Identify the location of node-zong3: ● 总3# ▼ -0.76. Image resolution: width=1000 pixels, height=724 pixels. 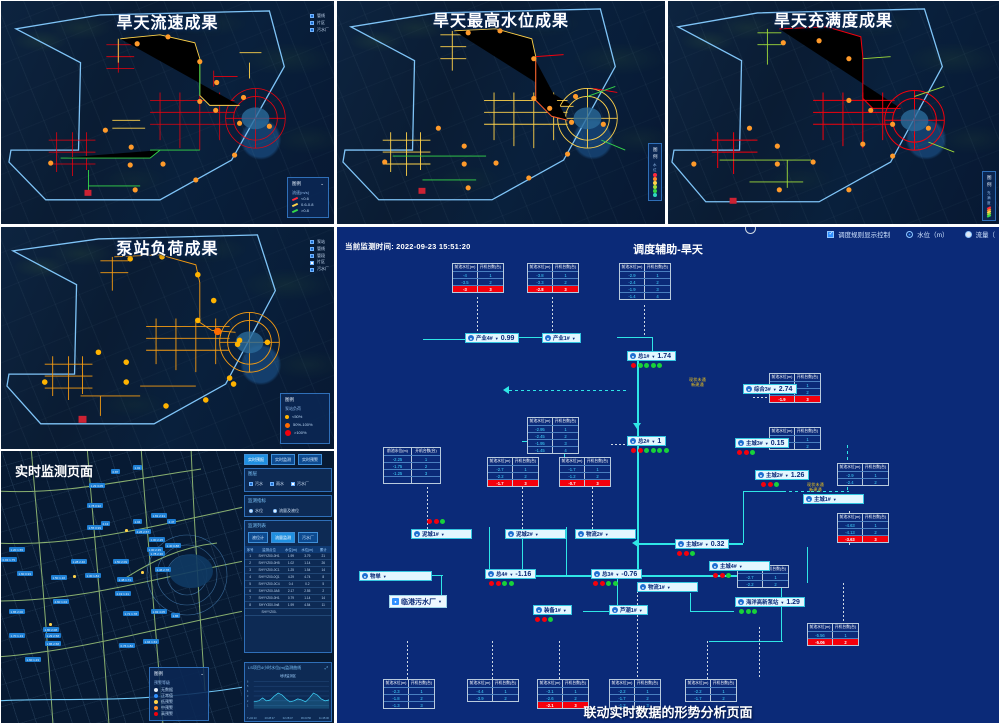
(617, 574).